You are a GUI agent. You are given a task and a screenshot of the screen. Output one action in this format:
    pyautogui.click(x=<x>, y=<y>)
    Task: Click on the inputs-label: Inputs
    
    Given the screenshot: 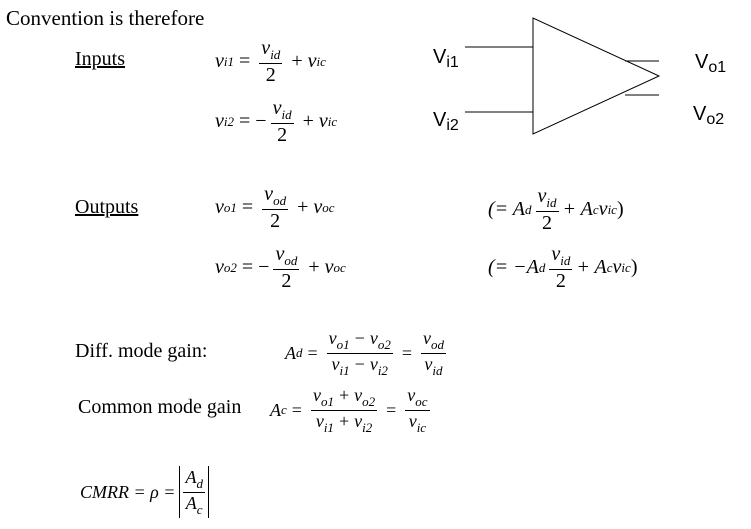 What is the action you would take?
    pyautogui.click(x=100, y=59)
    